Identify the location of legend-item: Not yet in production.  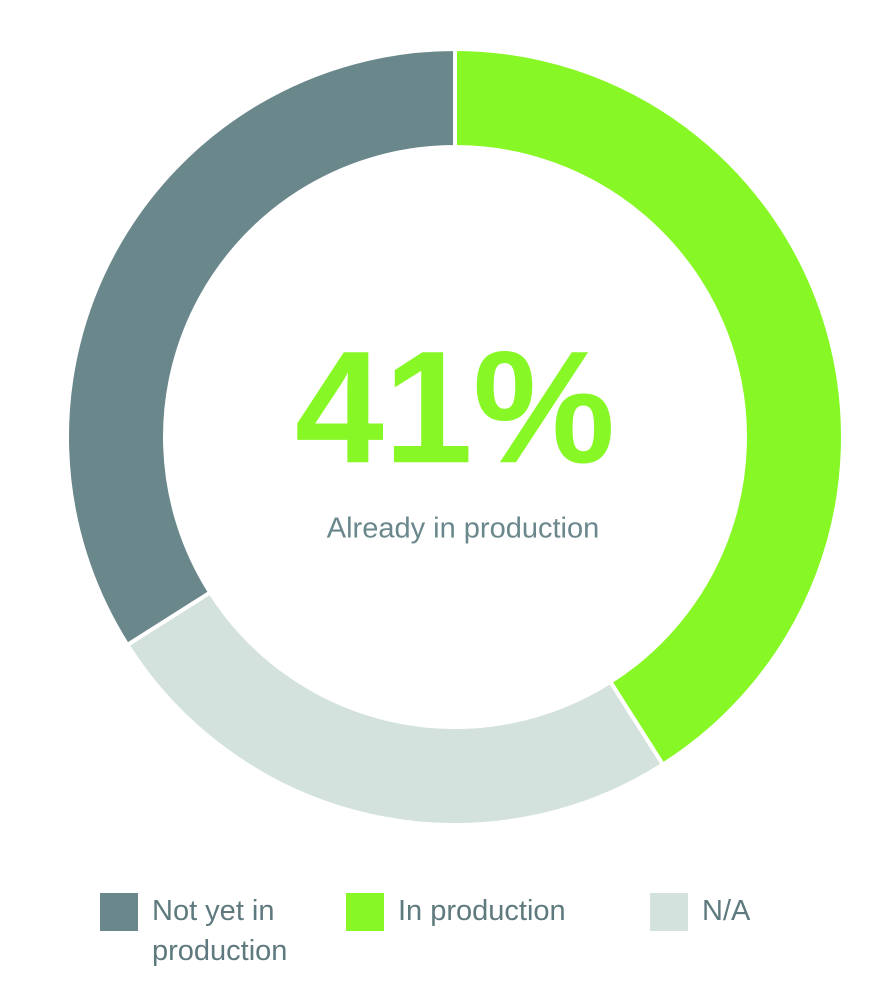
(213, 932).